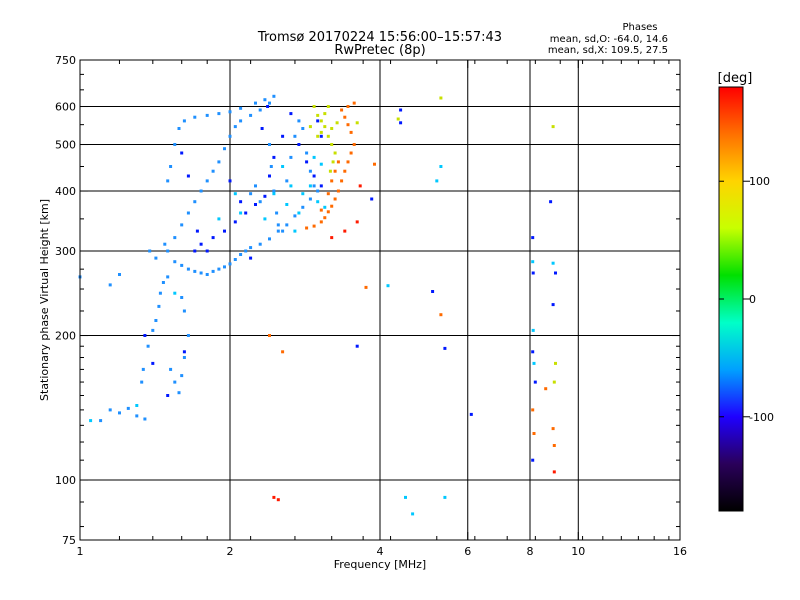  What do you see at coordinates (746, 299) in the screenshot?
I see `colorbar-ticks: 100 0 -100` at bounding box center [746, 299].